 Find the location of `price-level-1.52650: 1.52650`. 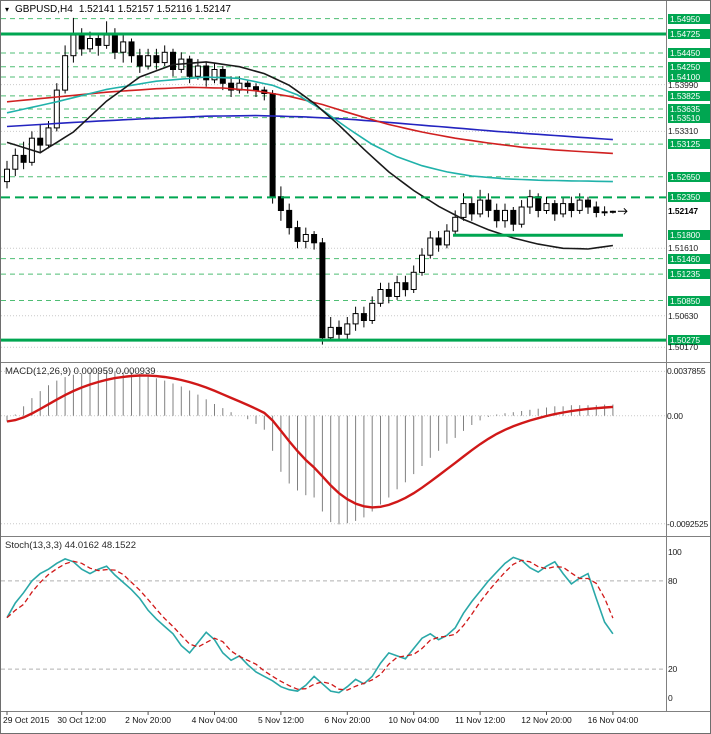

price-level-1.52650: 1.52650 is located at coordinates (689, 176).